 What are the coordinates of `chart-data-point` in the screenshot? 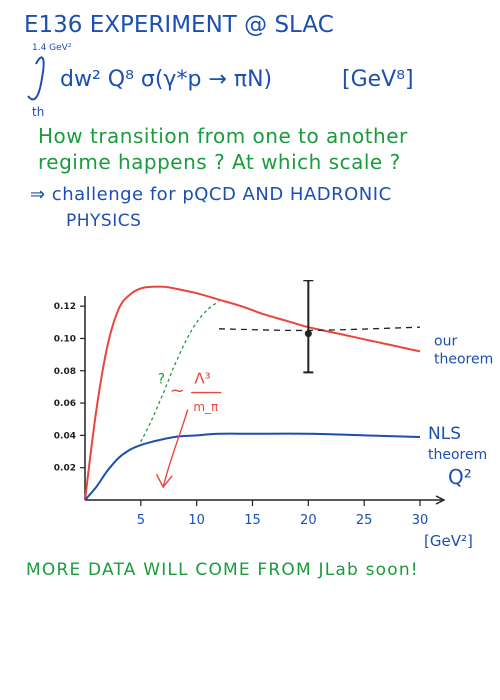 It's located at (308, 327).